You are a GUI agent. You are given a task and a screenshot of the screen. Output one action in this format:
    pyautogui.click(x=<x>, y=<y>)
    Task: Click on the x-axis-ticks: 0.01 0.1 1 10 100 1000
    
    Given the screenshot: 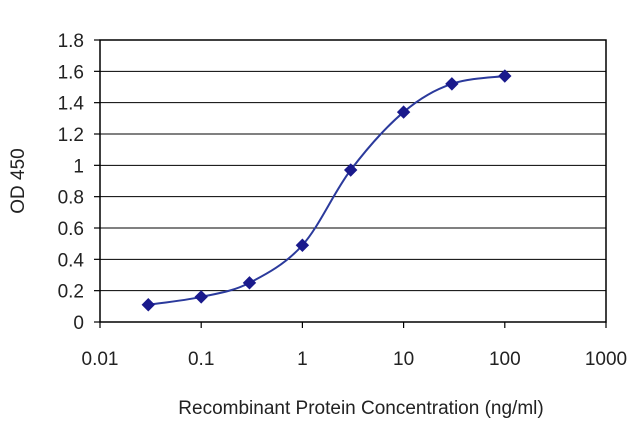 What is the action you would take?
    pyautogui.click(x=354, y=346)
    